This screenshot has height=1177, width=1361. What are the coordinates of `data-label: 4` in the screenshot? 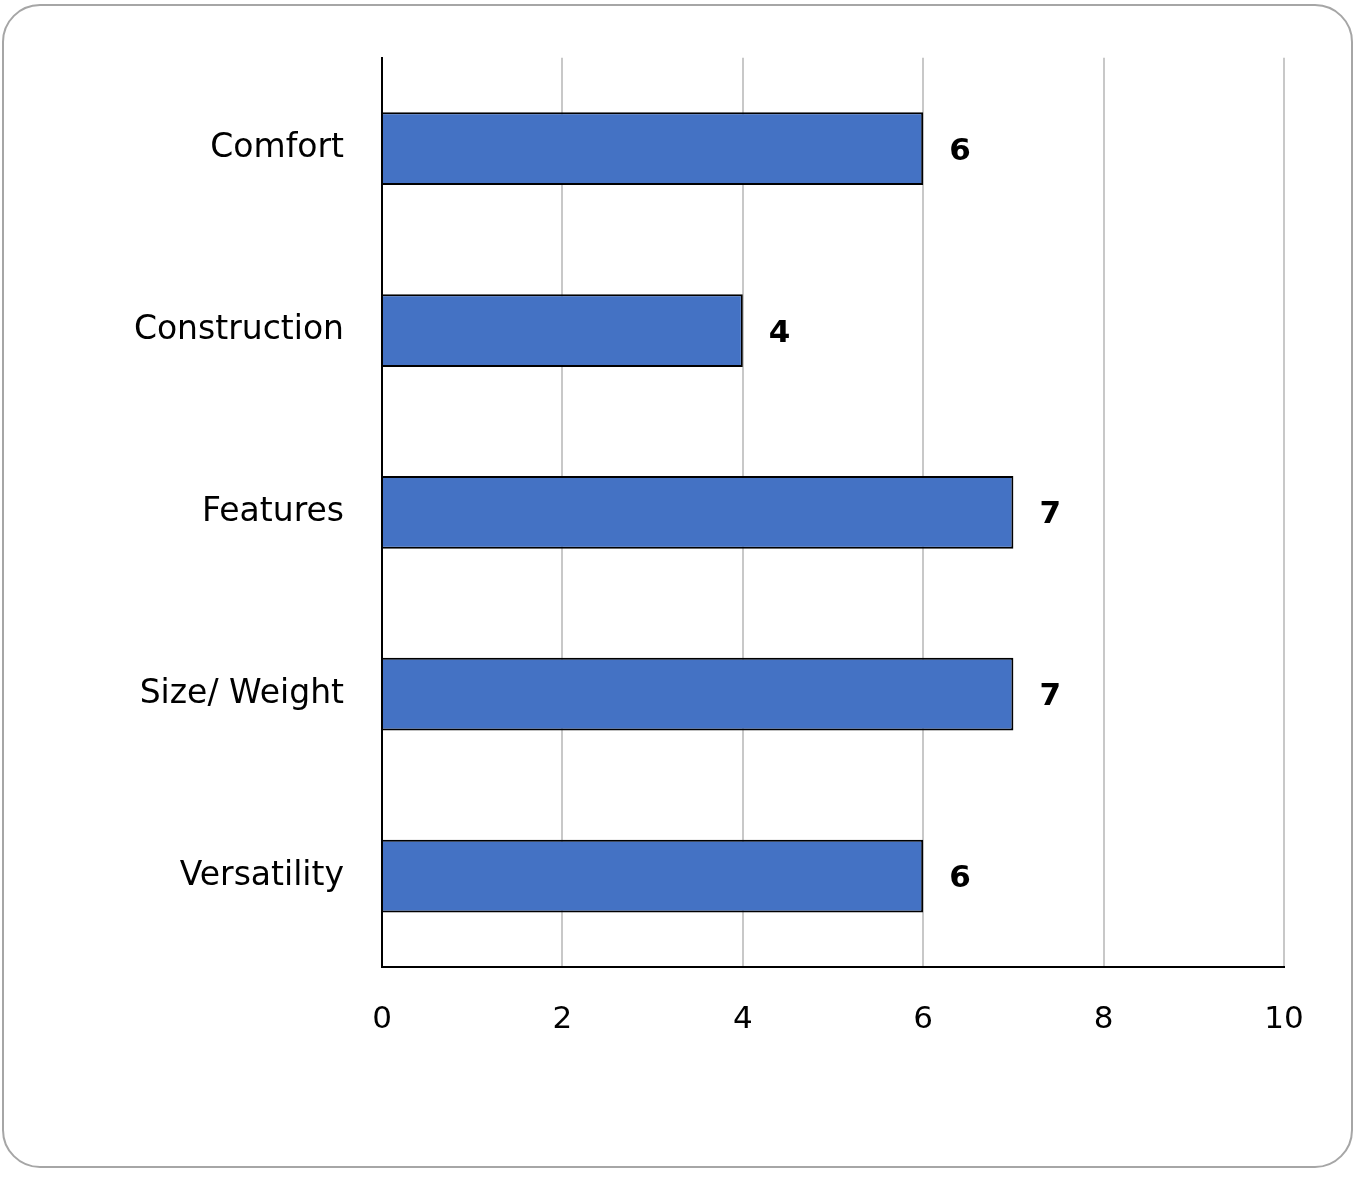 It's located at (779, 330).